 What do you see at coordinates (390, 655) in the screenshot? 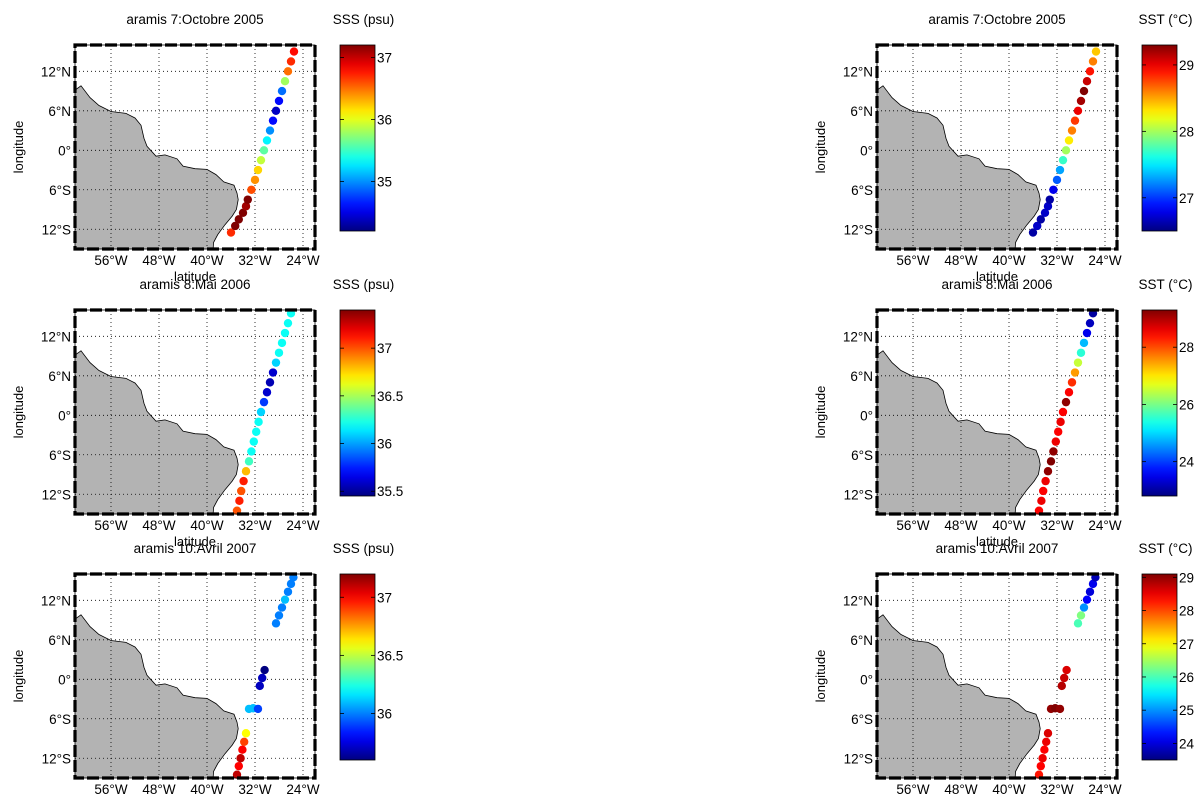
I see `colorbar-tick-label: 36.5` at bounding box center [390, 655].